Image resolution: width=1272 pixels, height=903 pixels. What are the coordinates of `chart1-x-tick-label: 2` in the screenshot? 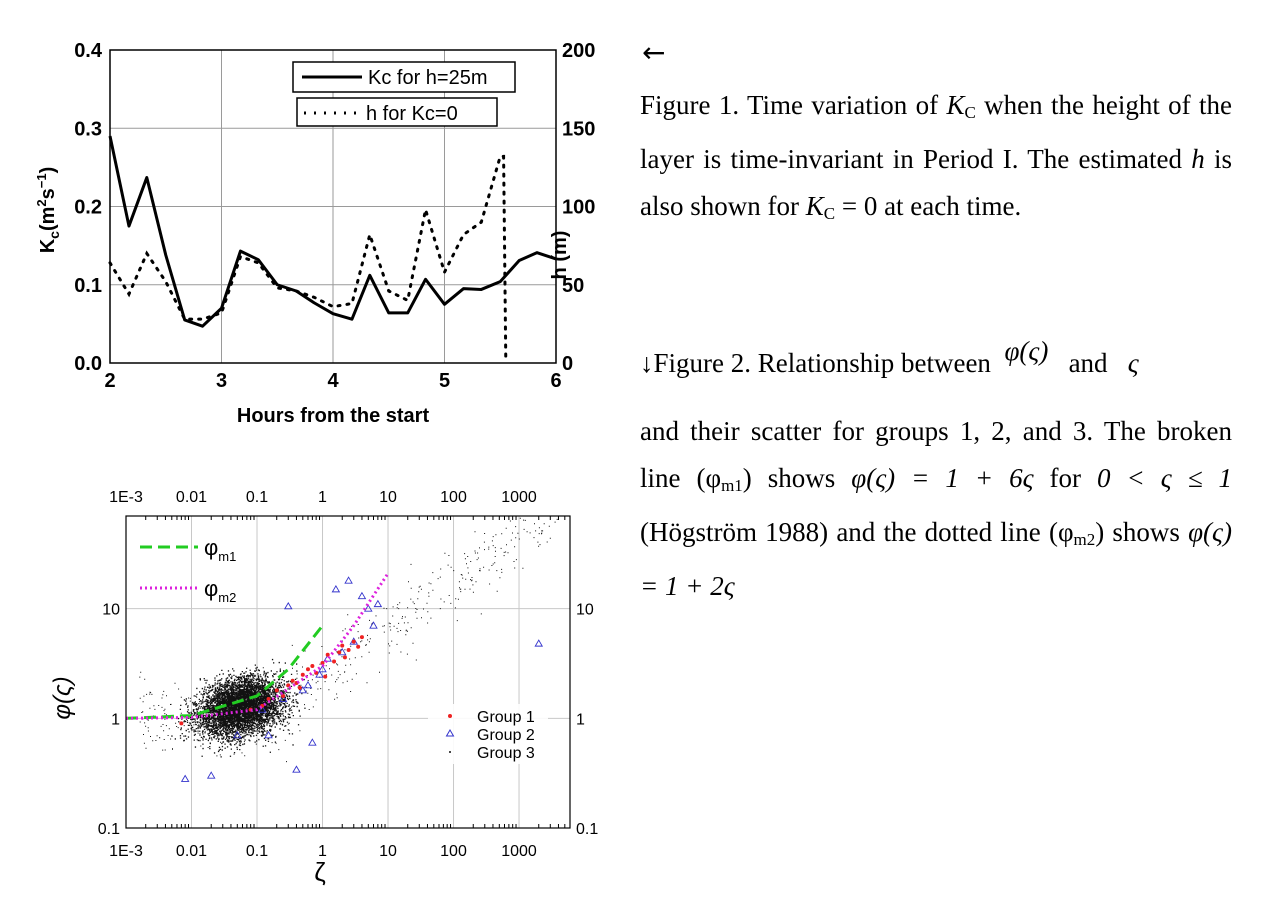 It's located at (109, 381).